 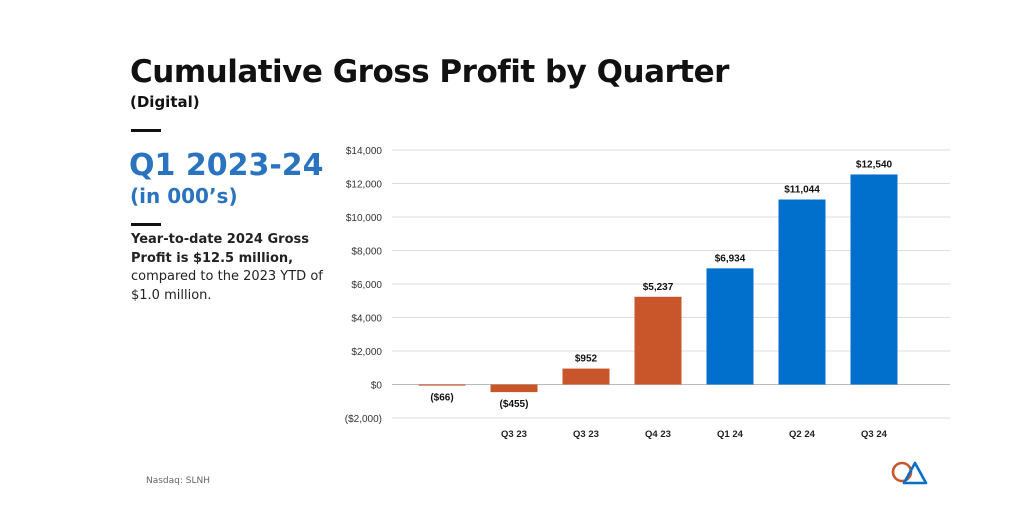 What do you see at coordinates (366, 352) in the screenshot?
I see `y-tick-label: $2,000` at bounding box center [366, 352].